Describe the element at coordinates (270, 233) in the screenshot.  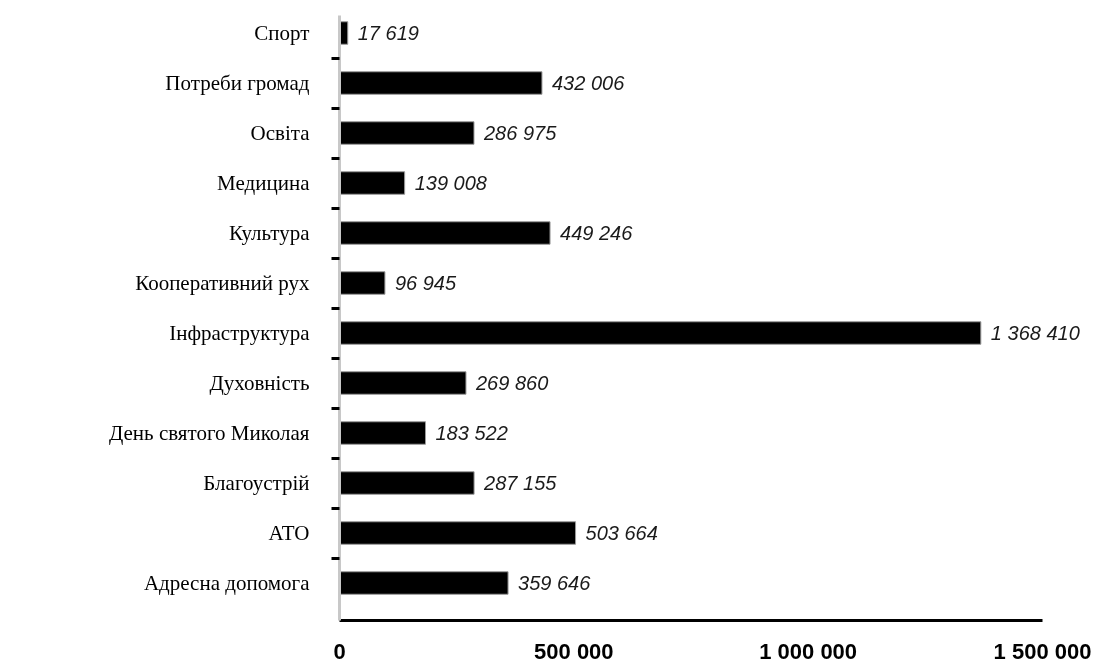
I see `y-tick-label: Культура` at that location.